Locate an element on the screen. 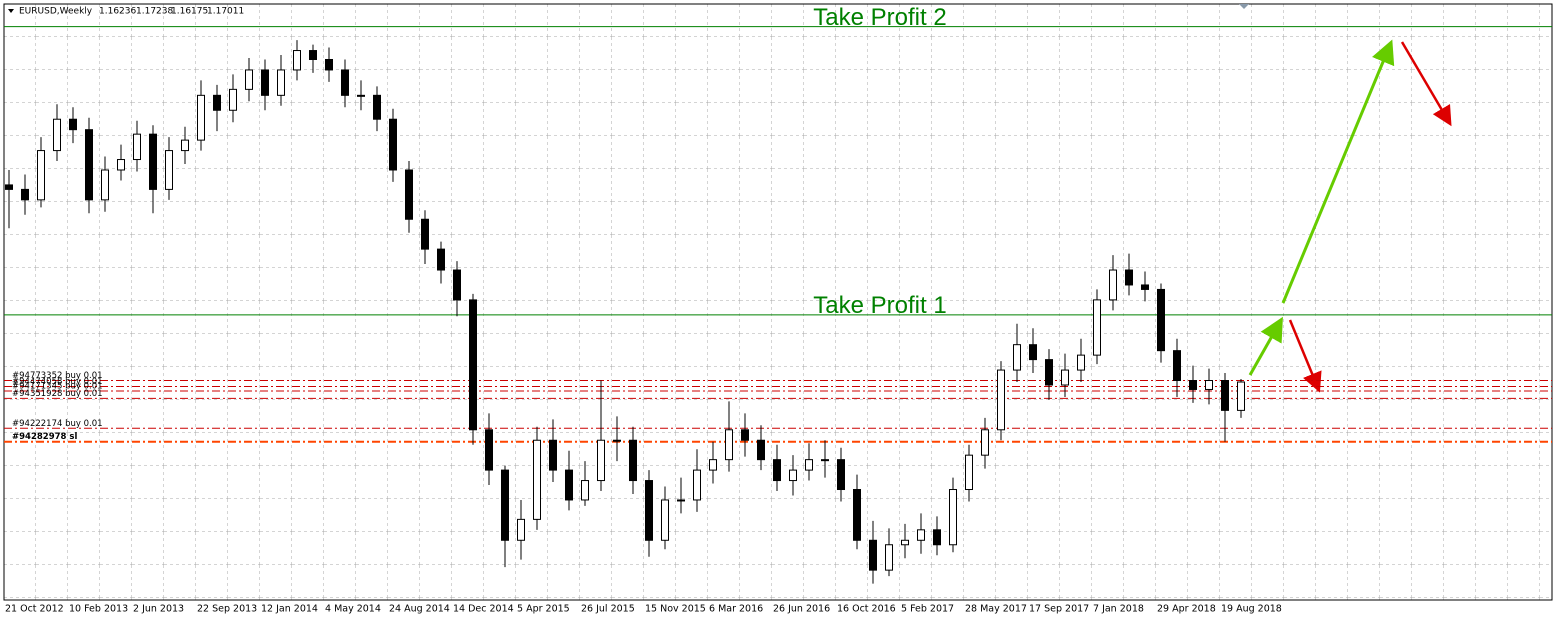  x-tick-label: 15 Nov 2015 is located at coordinates (675, 609).